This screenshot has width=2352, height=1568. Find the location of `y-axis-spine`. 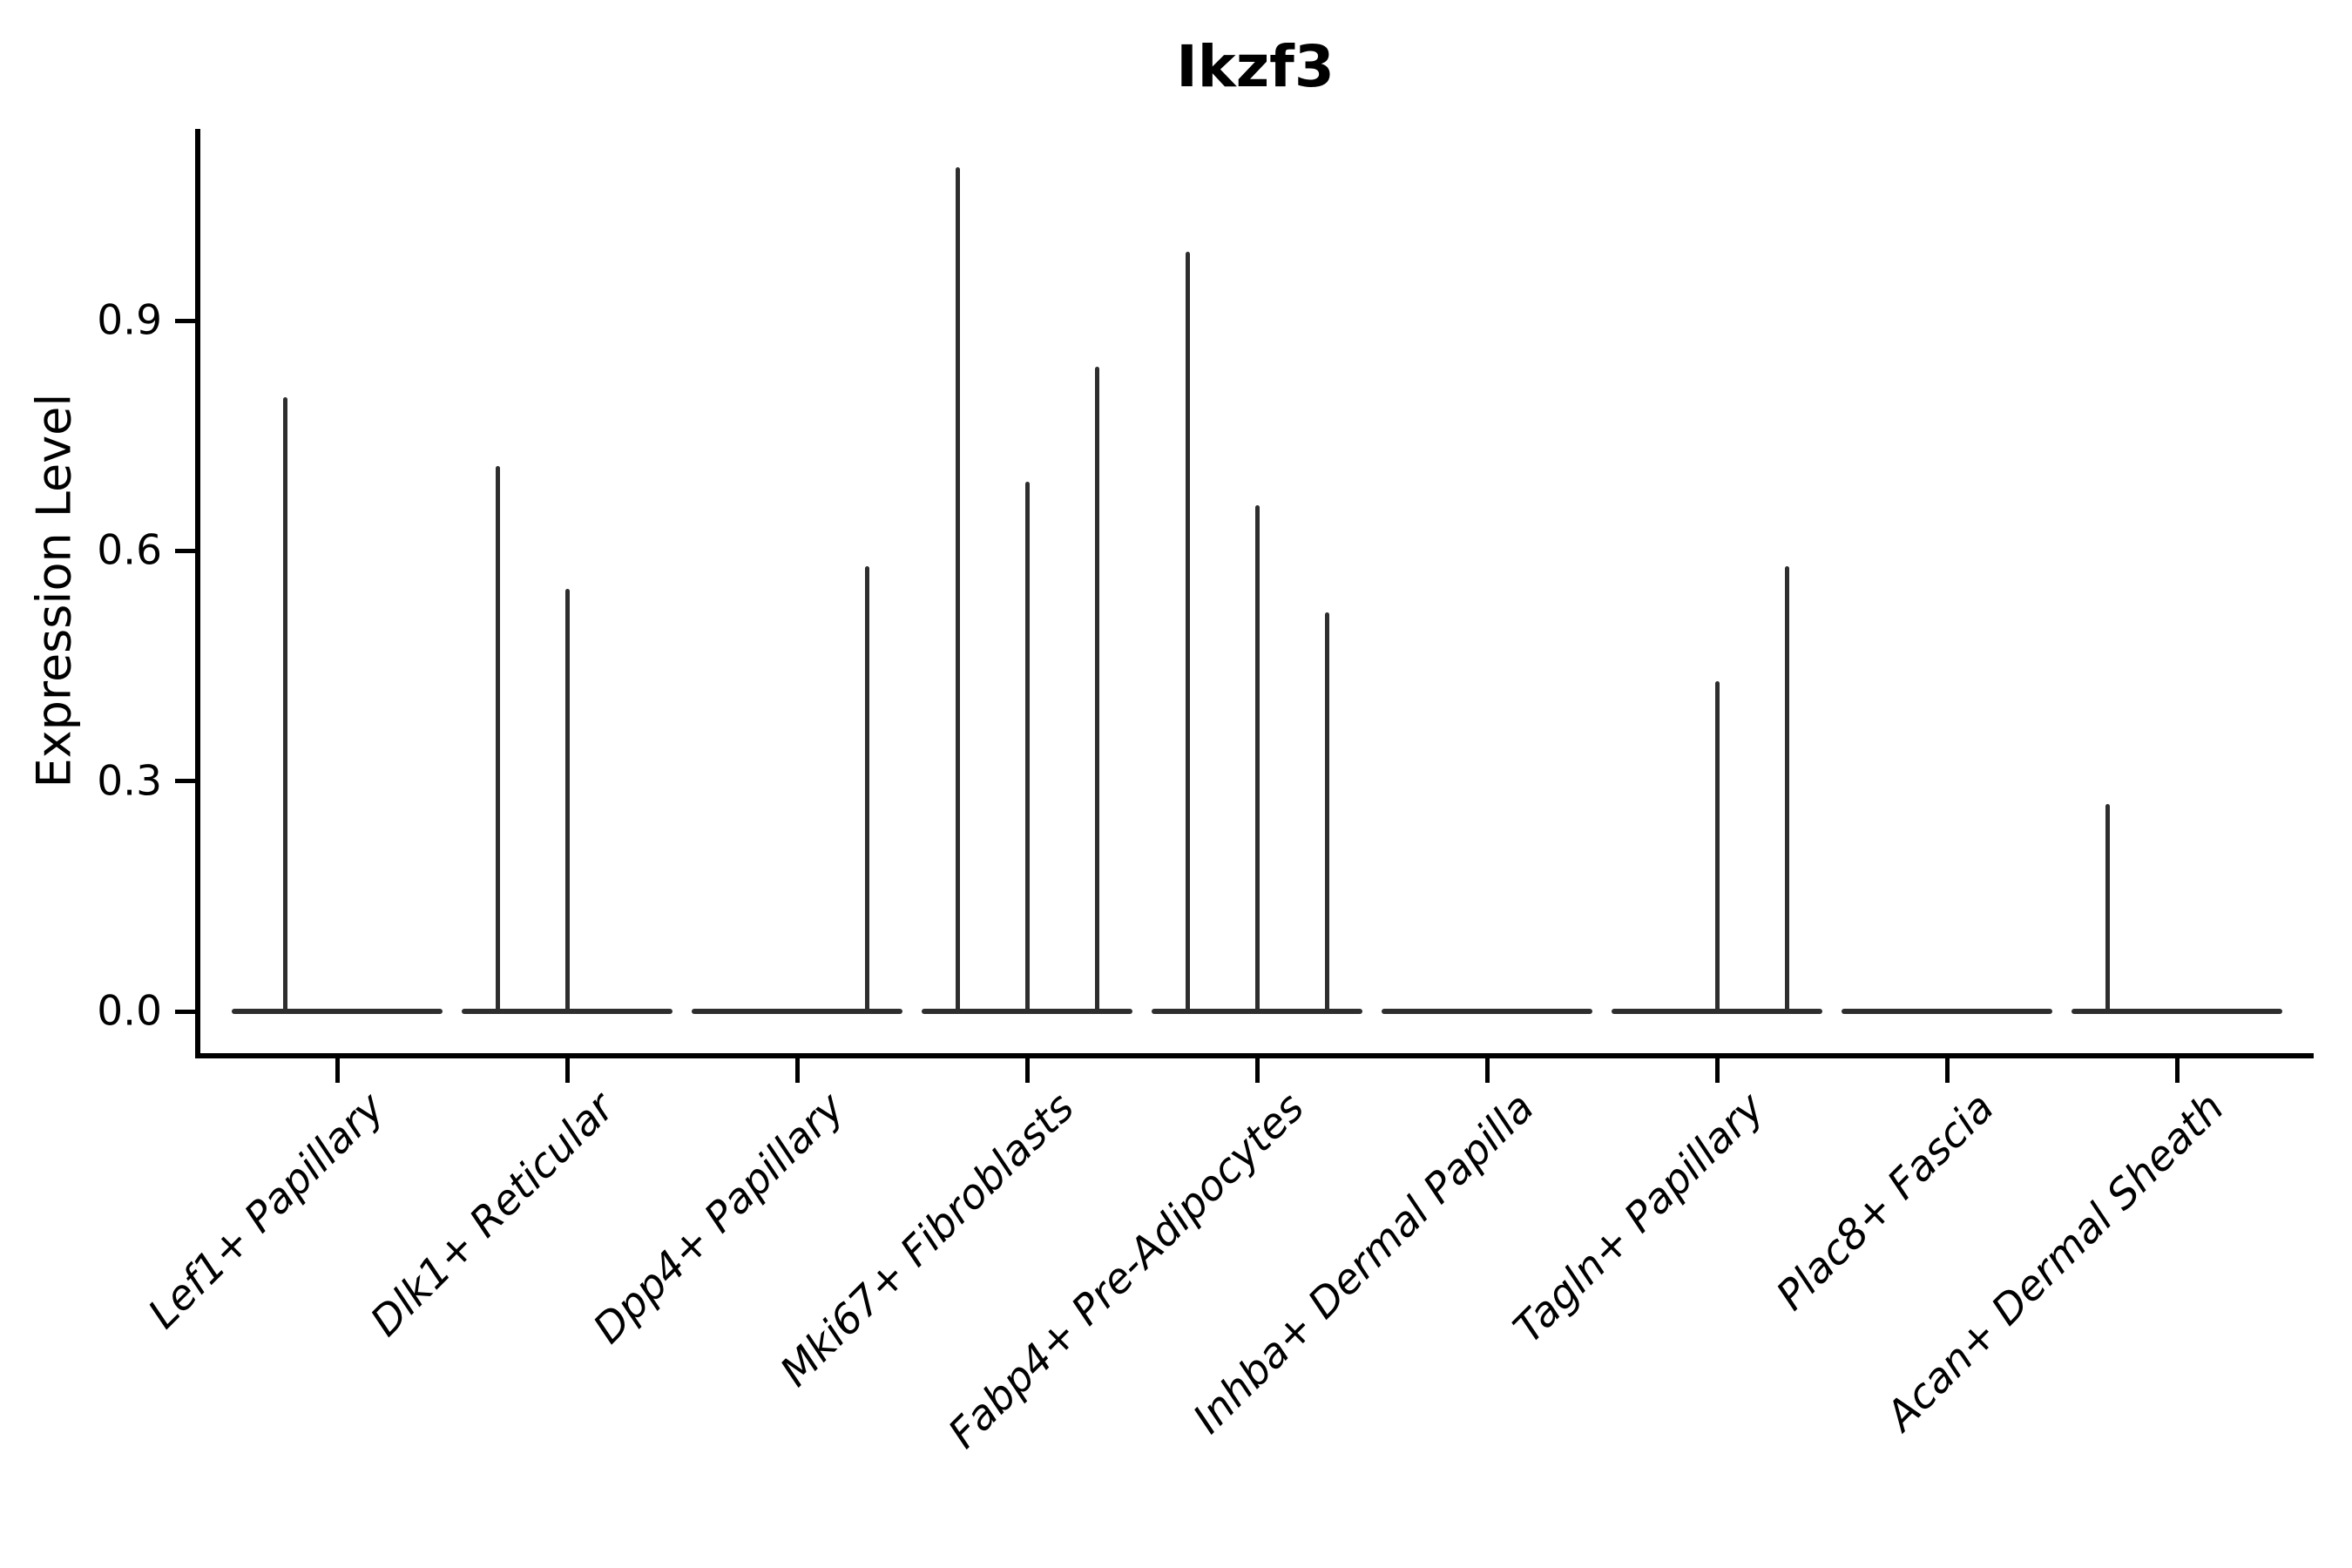

y-axis-spine is located at coordinates (198, 593).